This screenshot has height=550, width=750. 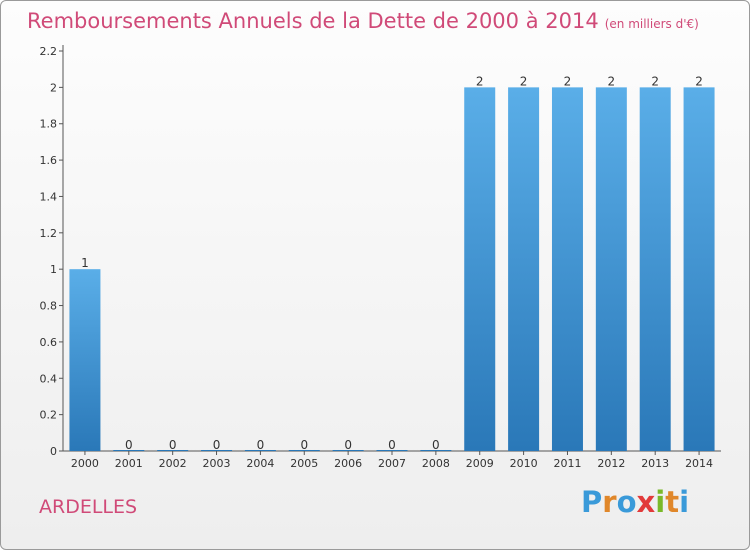 What do you see at coordinates (173, 463) in the screenshot?
I see `x-tick-label: 2002` at bounding box center [173, 463].